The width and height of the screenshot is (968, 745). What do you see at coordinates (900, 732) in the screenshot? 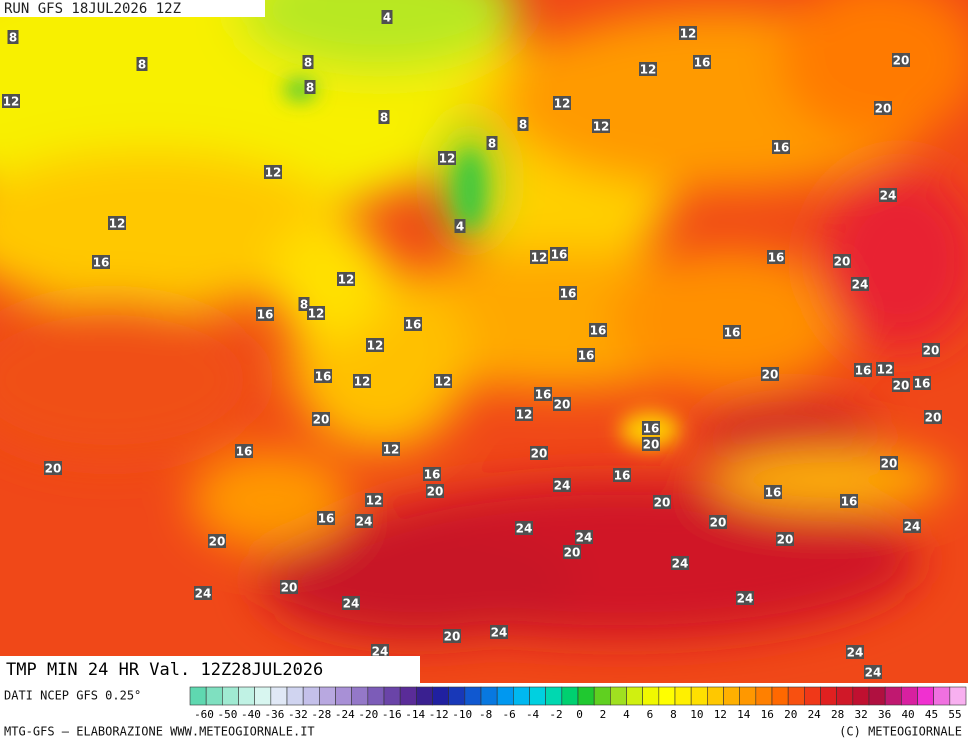
I see `copyright: (C) METEOGIORNALE` at bounding box center [900, 732].